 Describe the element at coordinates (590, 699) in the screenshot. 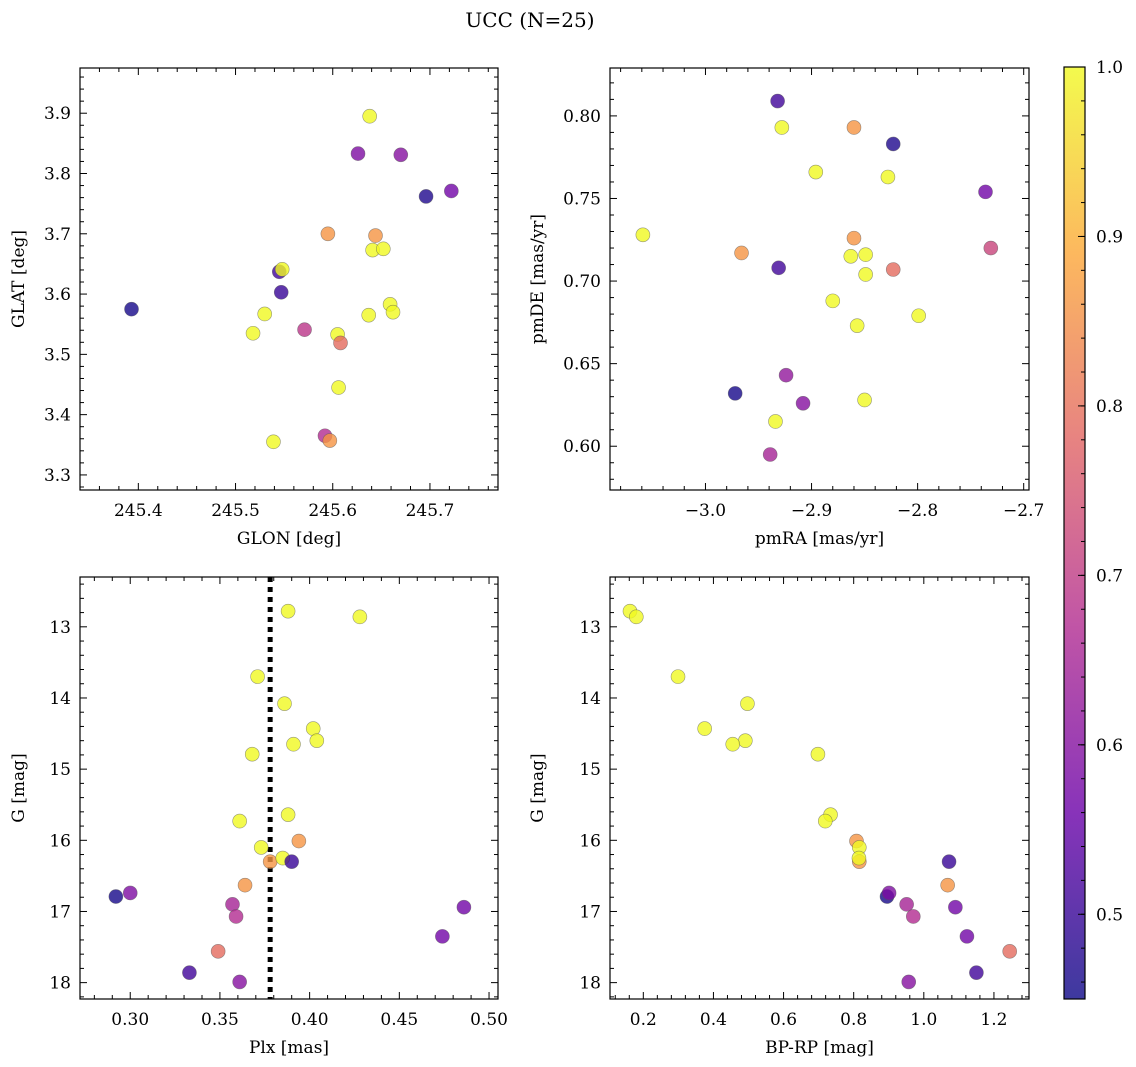

I see `y-tick-label: 14` at that location.